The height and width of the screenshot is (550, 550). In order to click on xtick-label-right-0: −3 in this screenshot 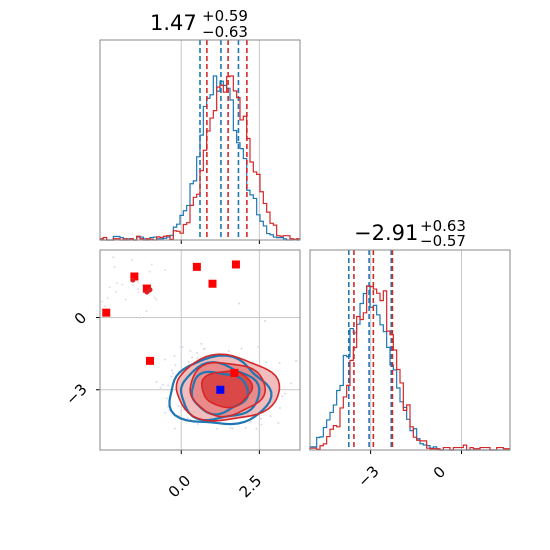, I will do `click(368, 476)`.